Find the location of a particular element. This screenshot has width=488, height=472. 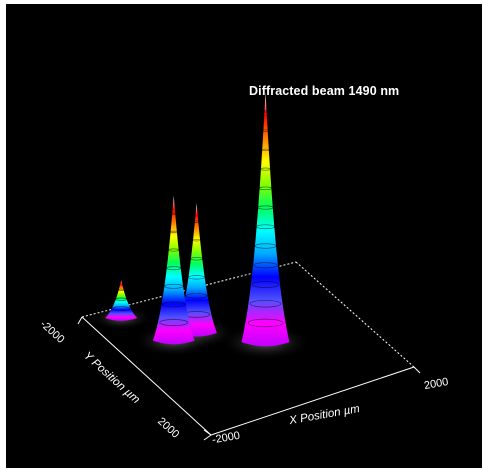

x-tick-mark-start is located at coordinates (207, 432).